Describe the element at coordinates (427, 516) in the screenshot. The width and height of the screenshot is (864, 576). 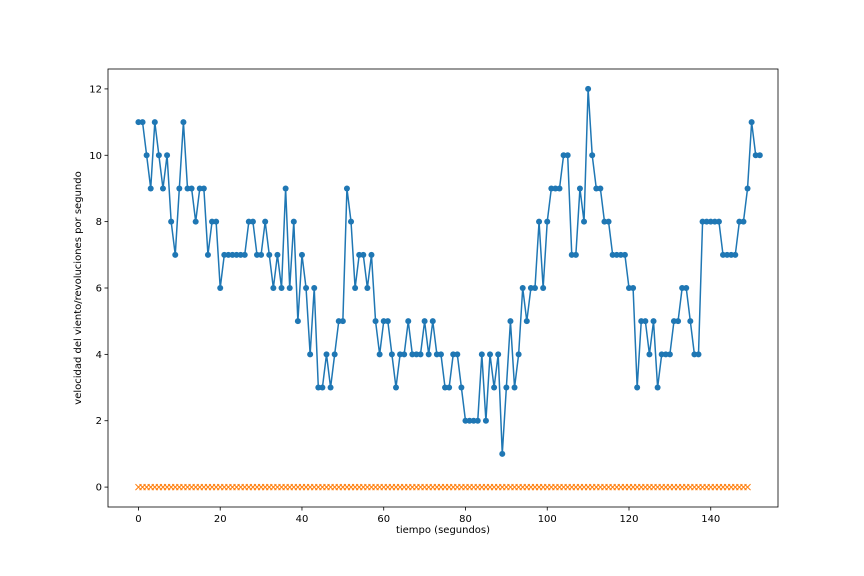
I see `x-axis: 0 20 40 60 80 100 120 140` at that location.